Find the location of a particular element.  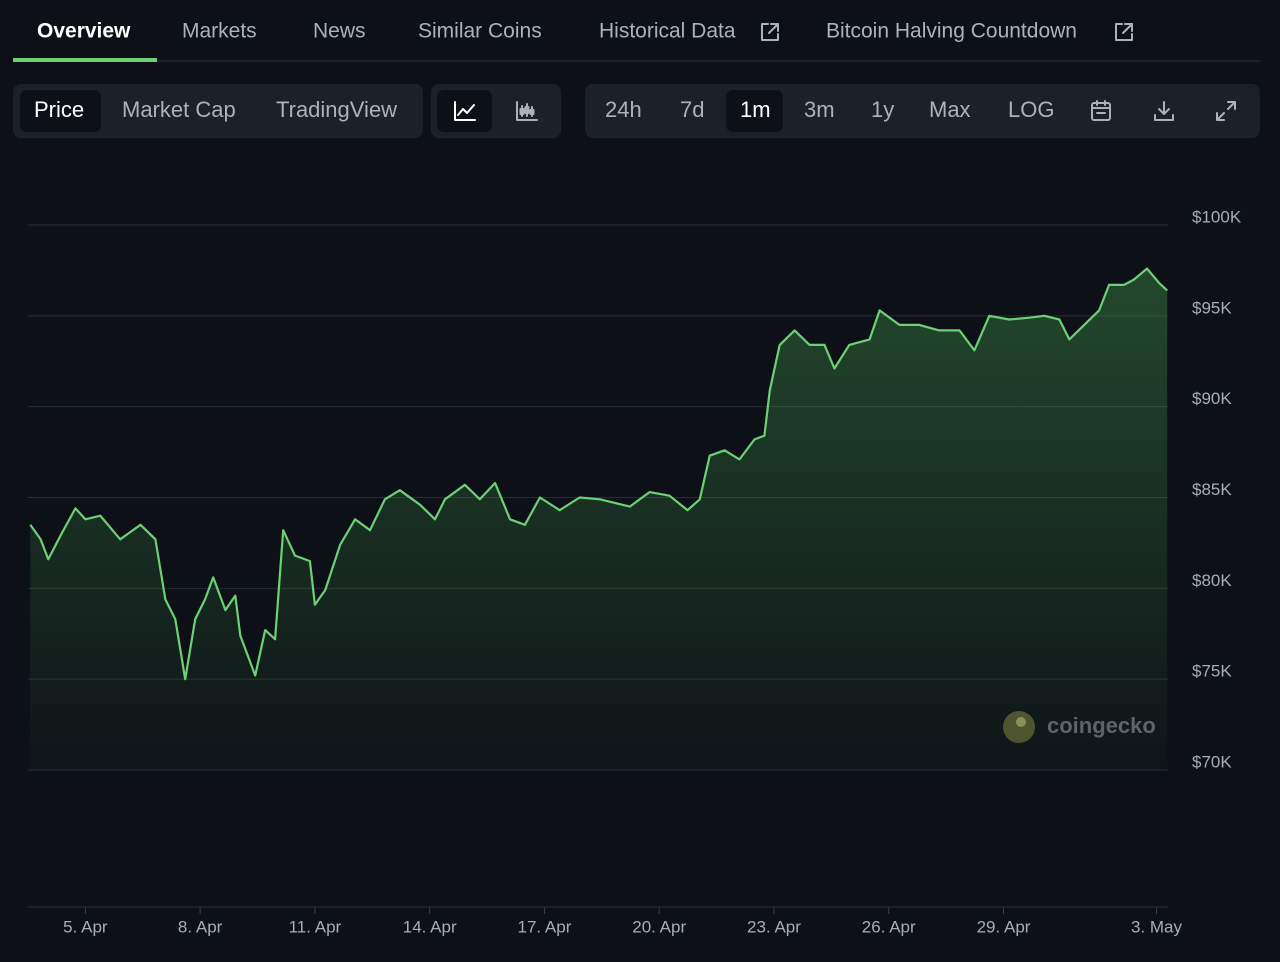

y-tick-label: $80K is located at coordinates (1212, 580).